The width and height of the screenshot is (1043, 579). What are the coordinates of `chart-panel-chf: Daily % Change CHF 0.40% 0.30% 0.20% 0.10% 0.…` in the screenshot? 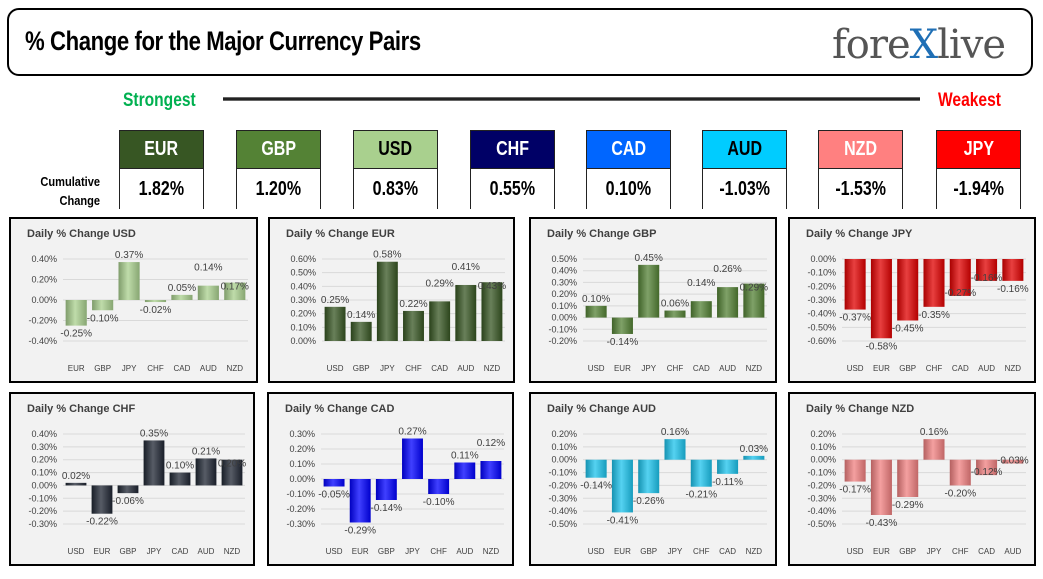 It's located at (132, 479).